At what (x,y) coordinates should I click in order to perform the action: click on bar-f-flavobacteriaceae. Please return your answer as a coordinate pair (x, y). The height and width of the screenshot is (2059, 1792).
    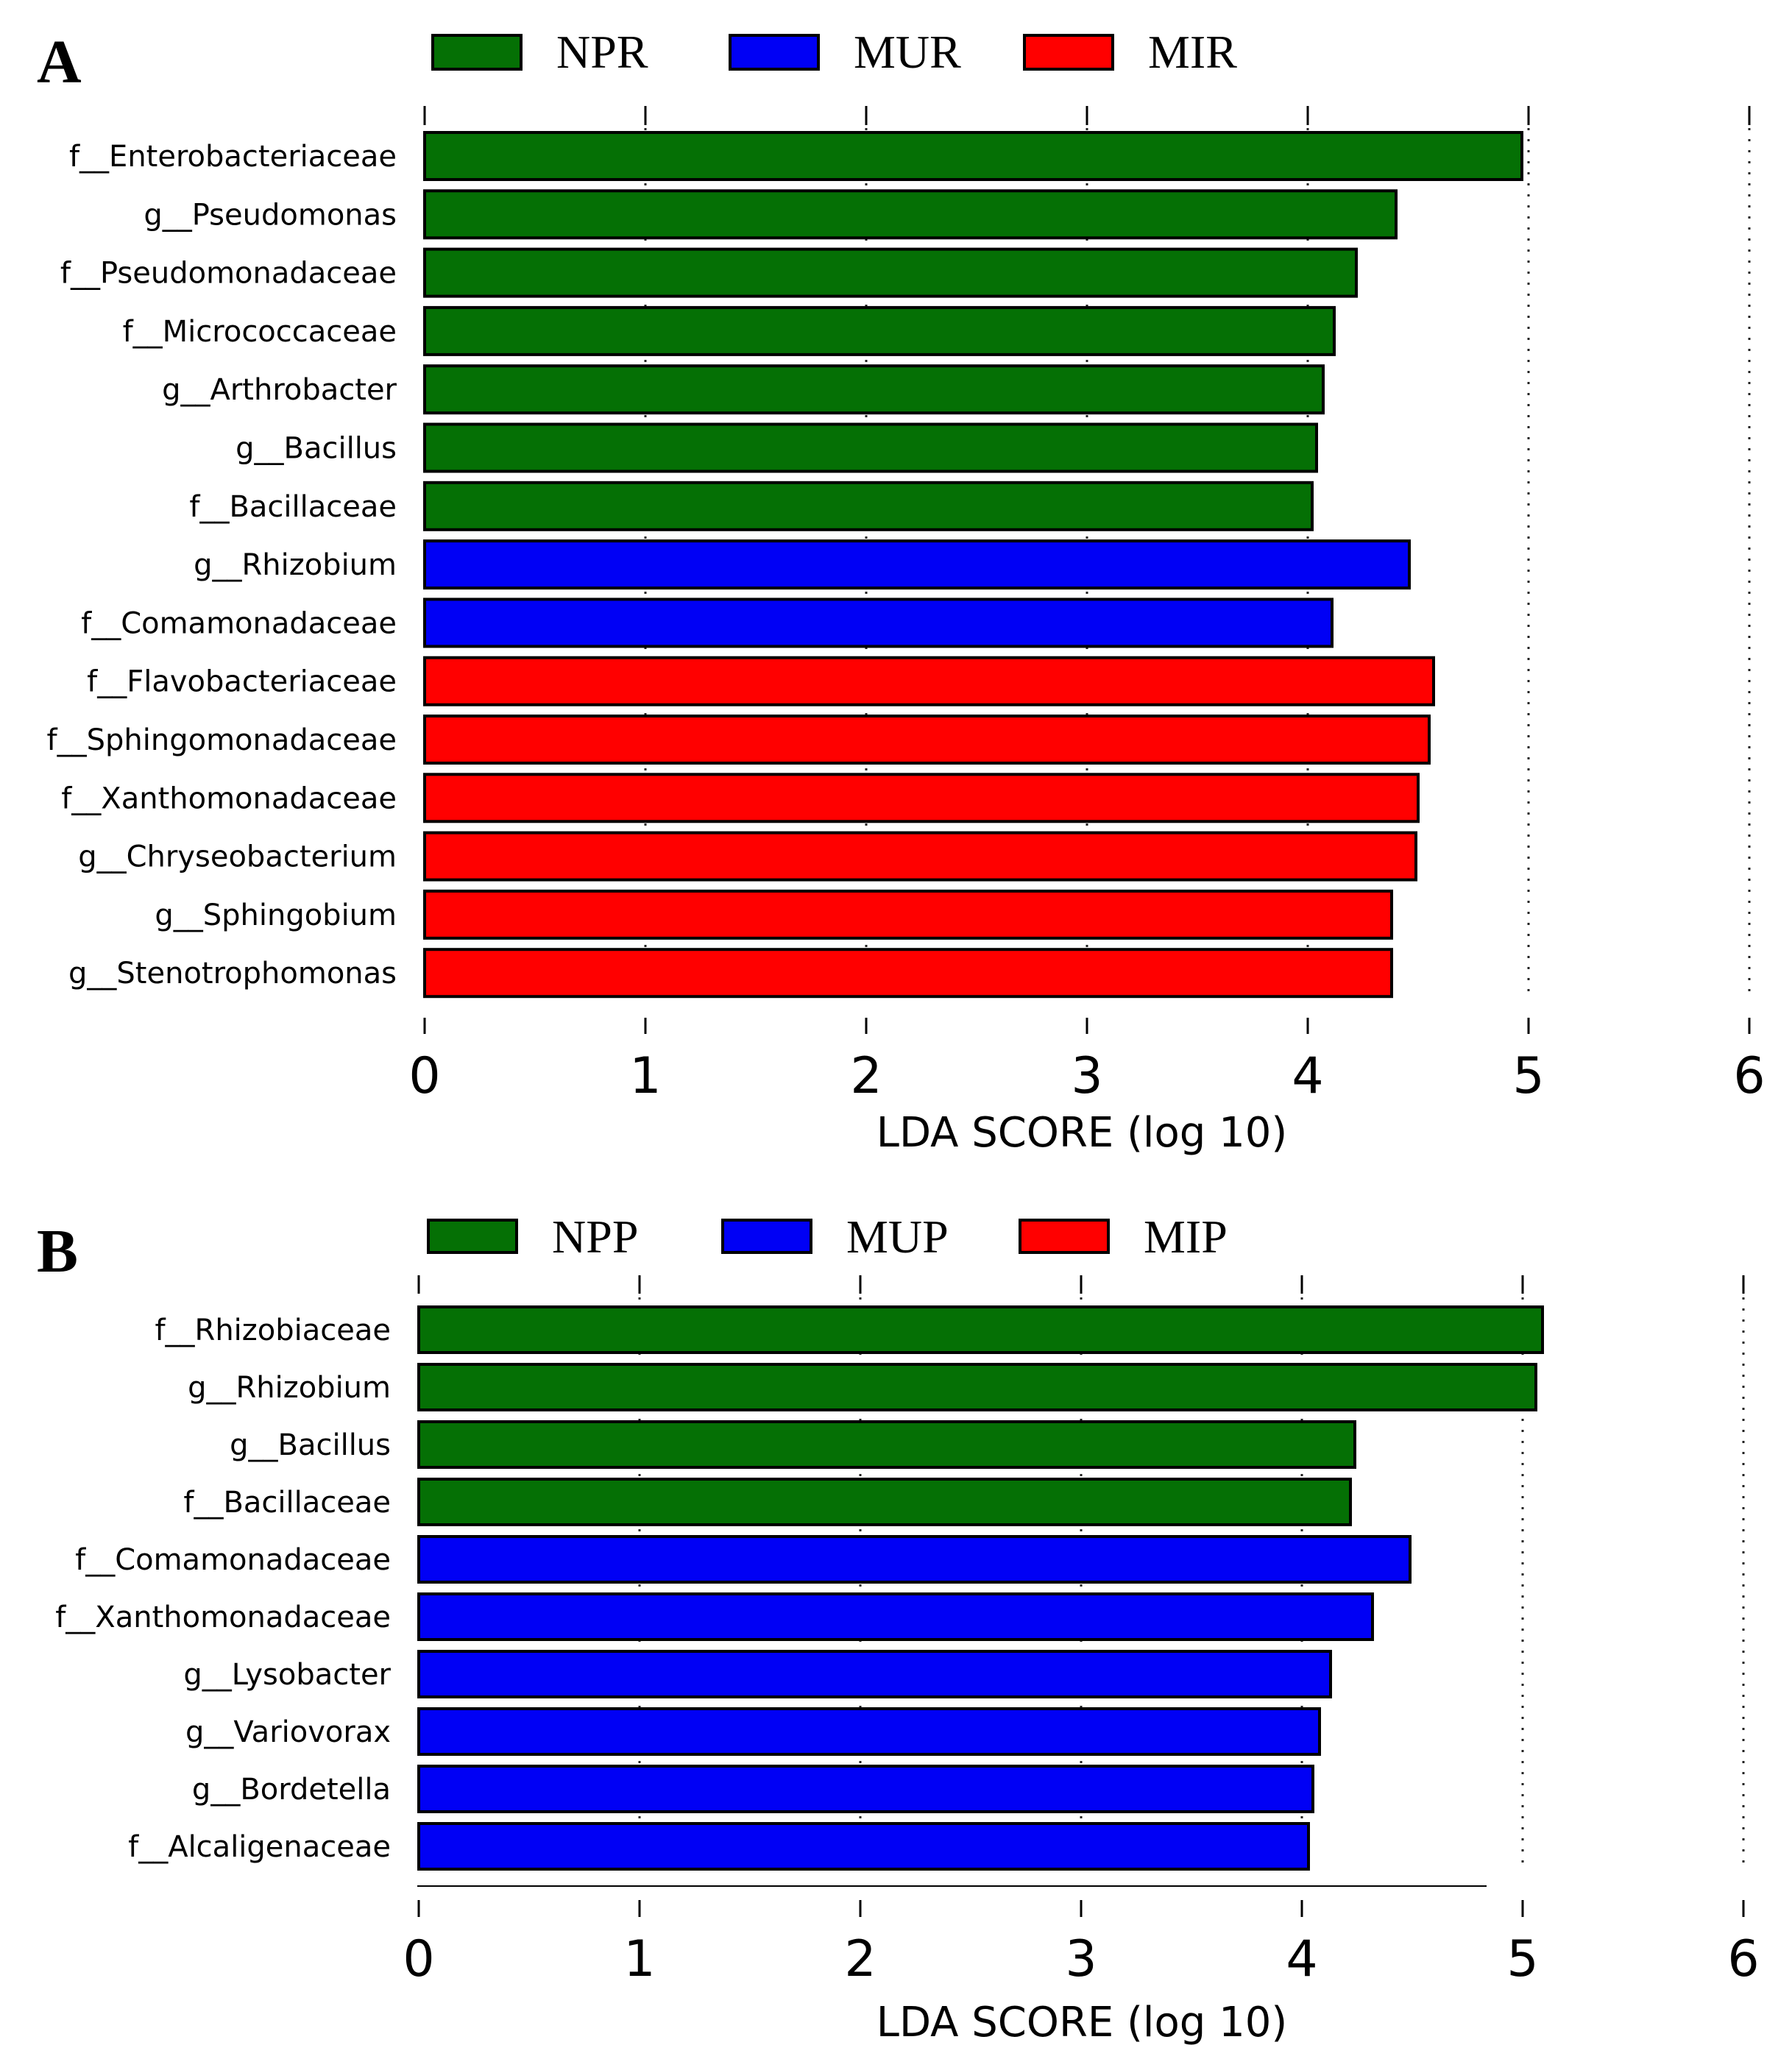
    Looking at the image, I should click on (929, 681).